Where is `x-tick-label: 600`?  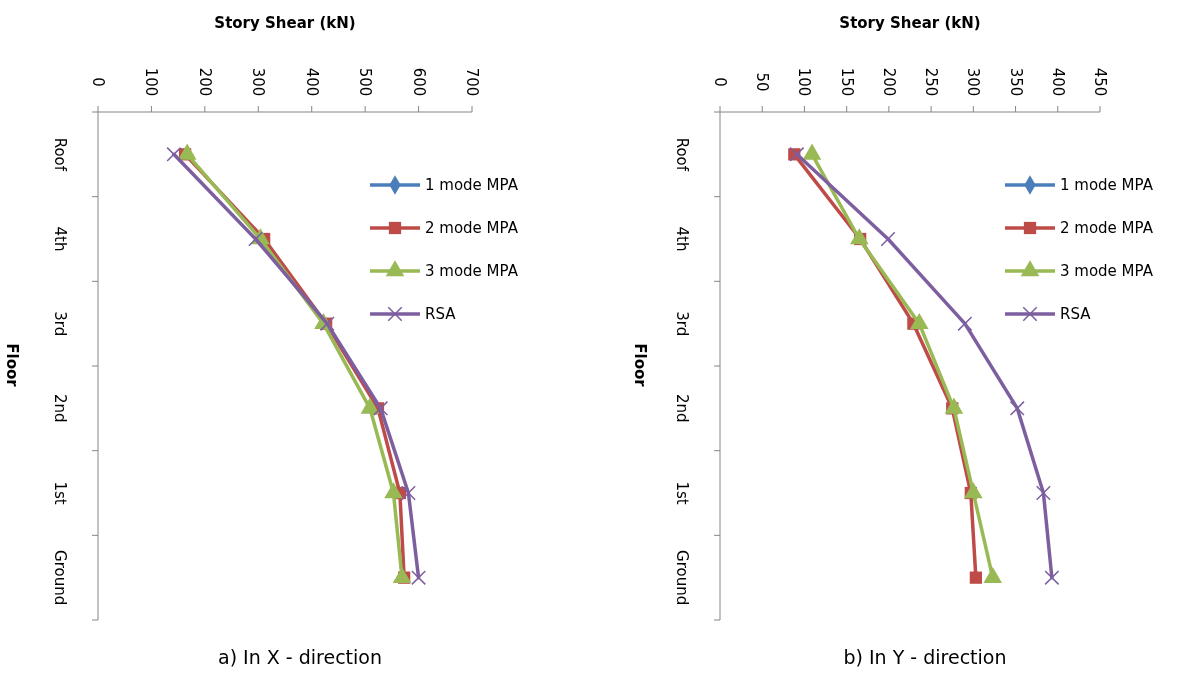
x-tick-label: 600 is located at coordinates (418, 82).